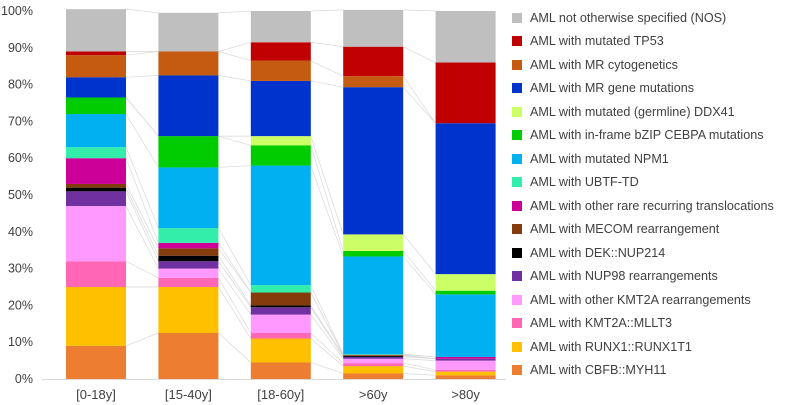  What do you see at coordinates (655, 230) in the screenshot?
I see `legend-item: AML with MECOM rearrangement` at bounding box center [655, 230].